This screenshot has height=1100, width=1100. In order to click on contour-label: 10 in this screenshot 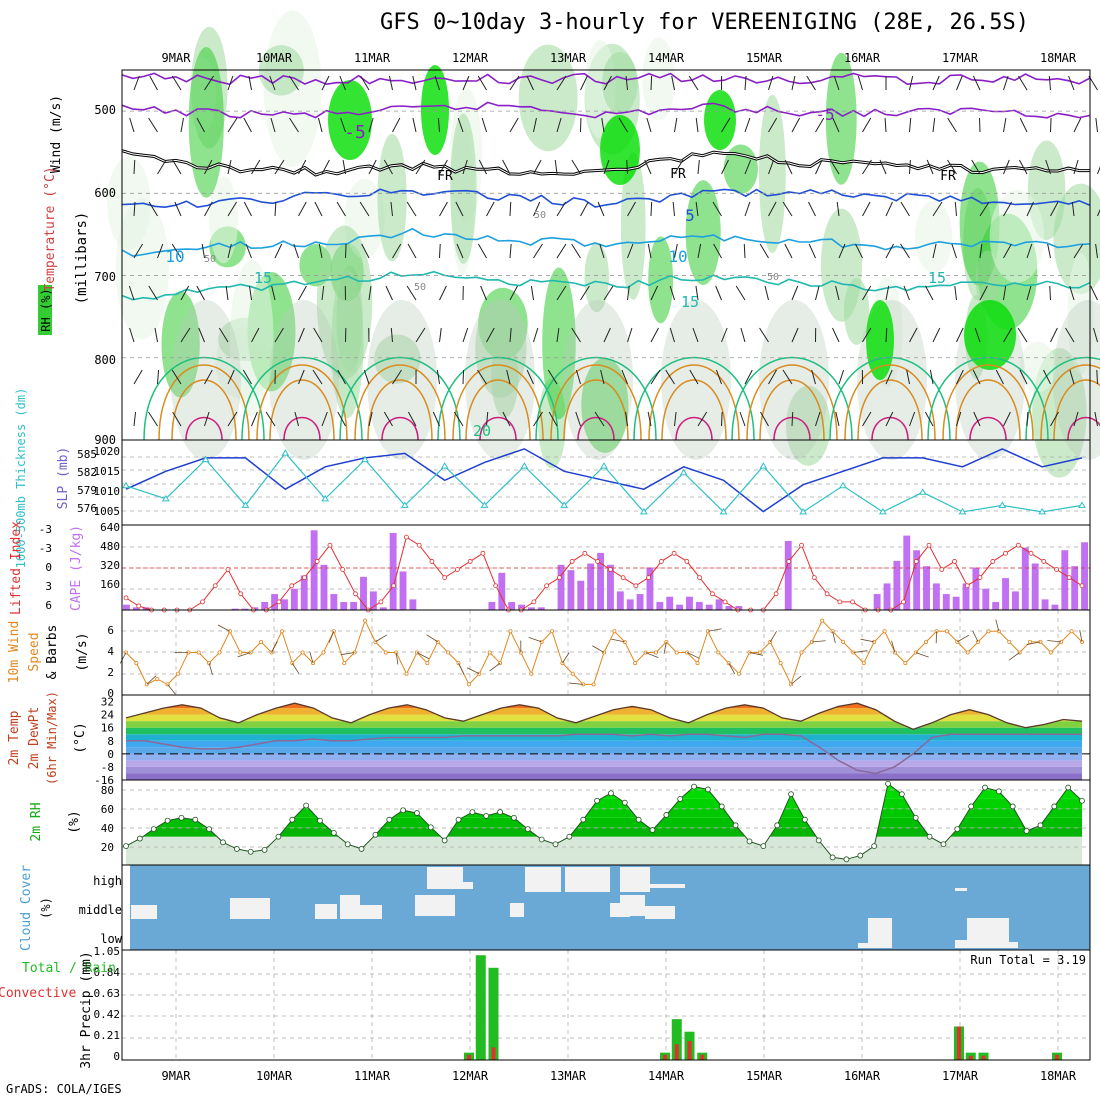, I will do `click(677, 256)`.